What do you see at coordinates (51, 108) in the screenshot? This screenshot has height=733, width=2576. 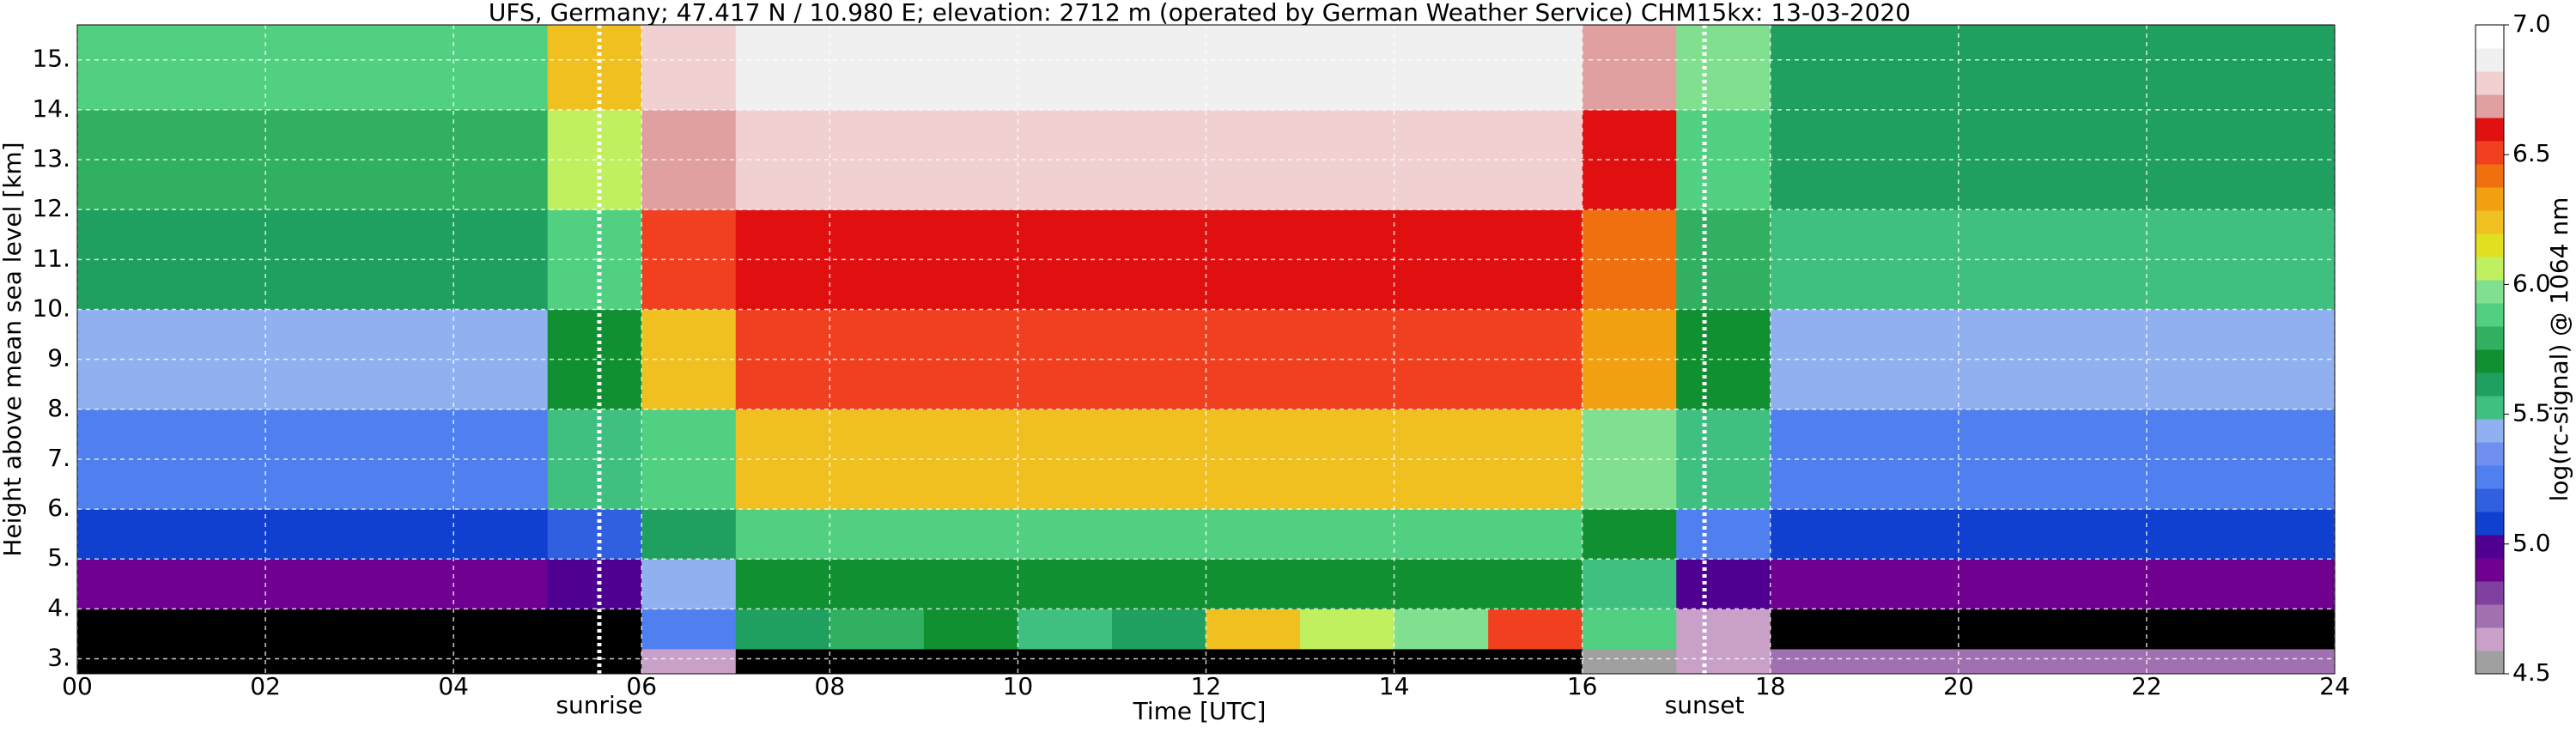 I see `y-tick-label: 14.` at bounding box center [51, 108].